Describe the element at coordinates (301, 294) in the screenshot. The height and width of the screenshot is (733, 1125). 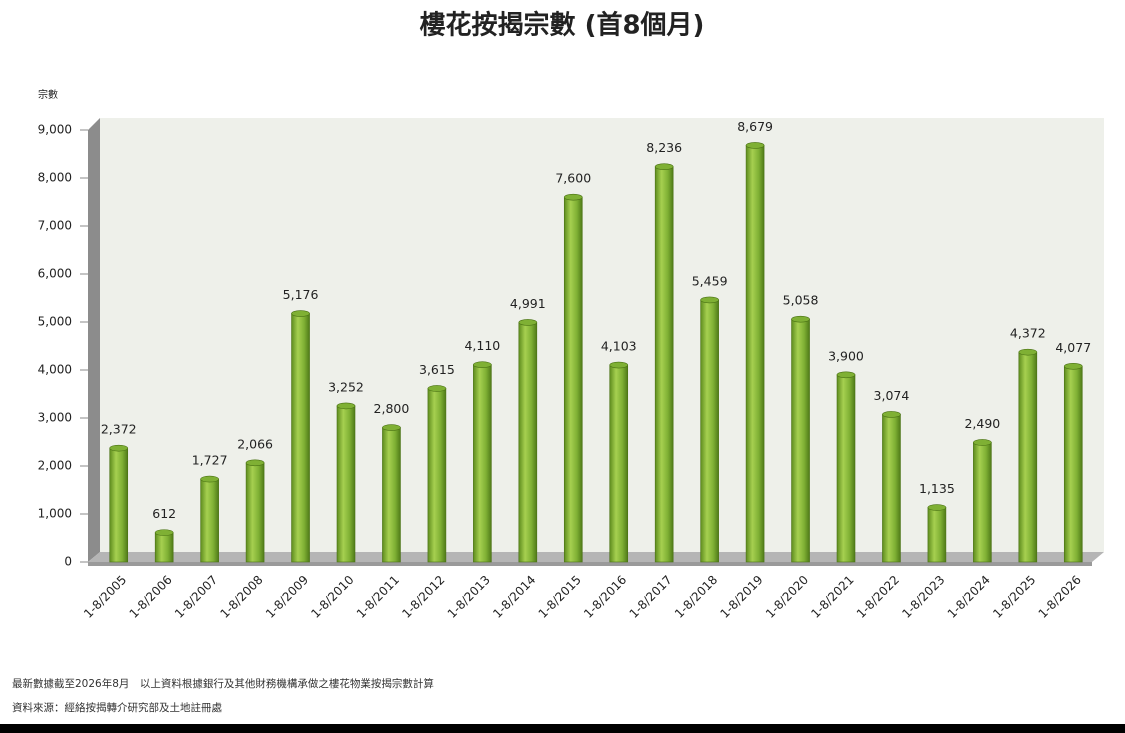
I see `value-label: 5,176` at that location.